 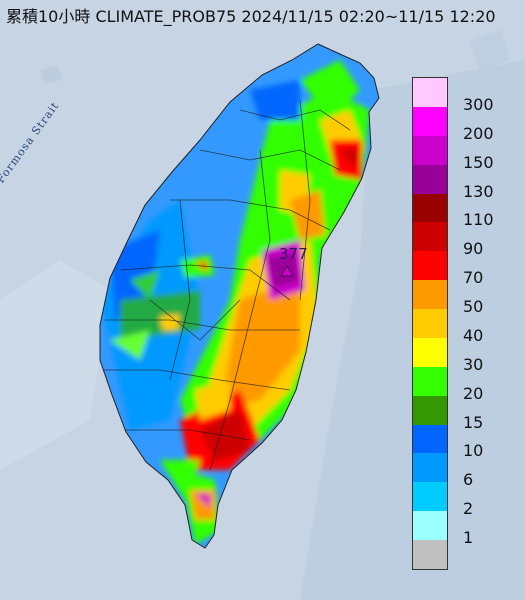 What do you see at coordinates (473, 249) in the screenshot?
I see `legend-label: 90` at bounding box center [473, 249].